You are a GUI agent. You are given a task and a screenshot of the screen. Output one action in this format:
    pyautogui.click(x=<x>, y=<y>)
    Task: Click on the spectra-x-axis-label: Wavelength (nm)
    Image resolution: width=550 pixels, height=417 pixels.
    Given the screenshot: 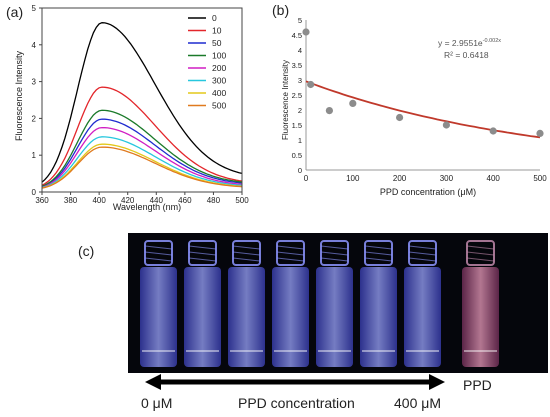 What is the action you would take?
    pyautogui.click(x=147, y=207)
    